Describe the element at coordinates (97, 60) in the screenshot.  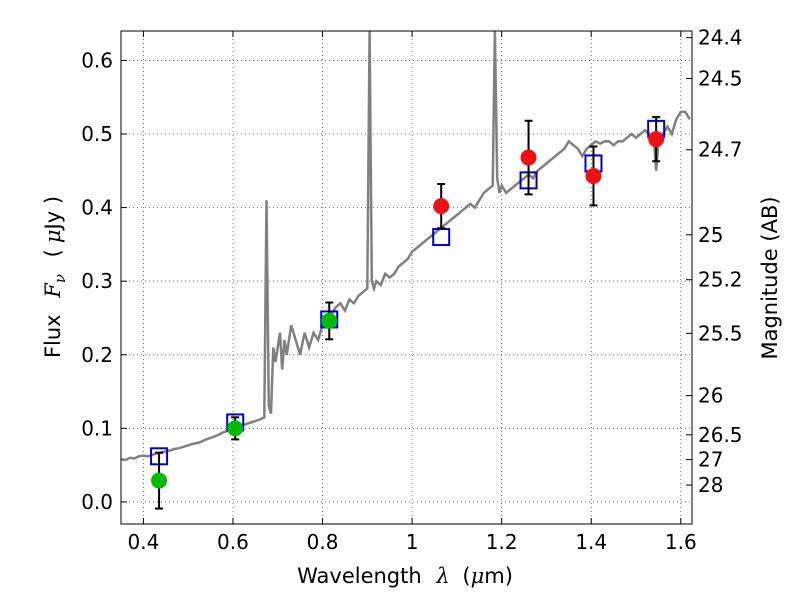
I see `y-tick-label-6: 0.6` at that location.